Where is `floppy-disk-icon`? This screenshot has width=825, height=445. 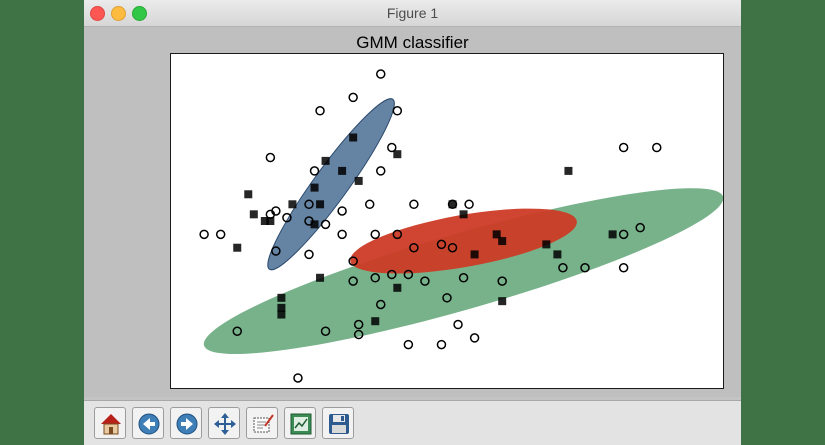
floppy-disk-icon is located at coordinates (339, 424).